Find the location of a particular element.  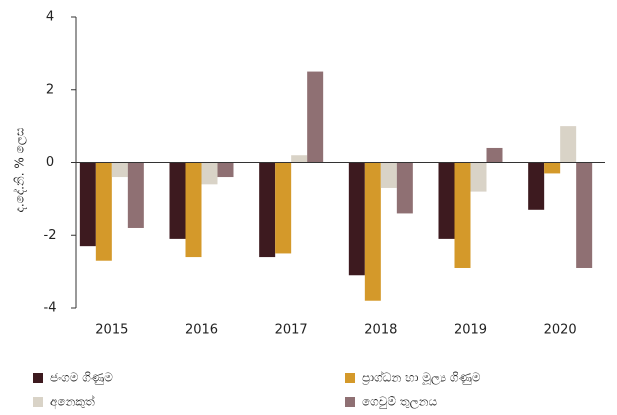

y-tick-label: 4 is located at coordinates (50, 17).